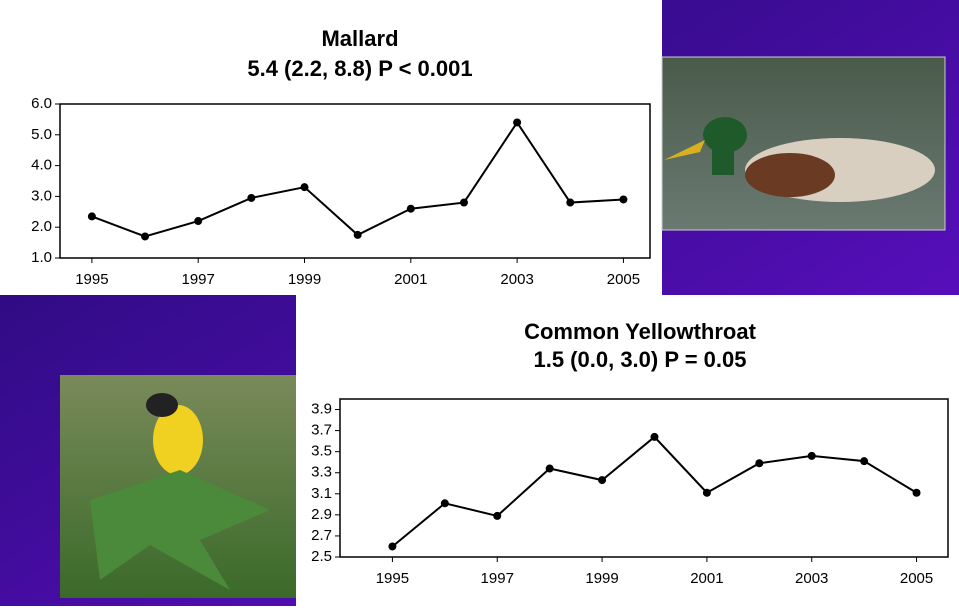 The width and height of the screenshot is (959, 611). What do you see at coordinates (639, 359) in the screenshot?
I see `chart-subtitle: 1.5 (0.0, 3.0) P = 0.05` at bounding box center [639, 359].